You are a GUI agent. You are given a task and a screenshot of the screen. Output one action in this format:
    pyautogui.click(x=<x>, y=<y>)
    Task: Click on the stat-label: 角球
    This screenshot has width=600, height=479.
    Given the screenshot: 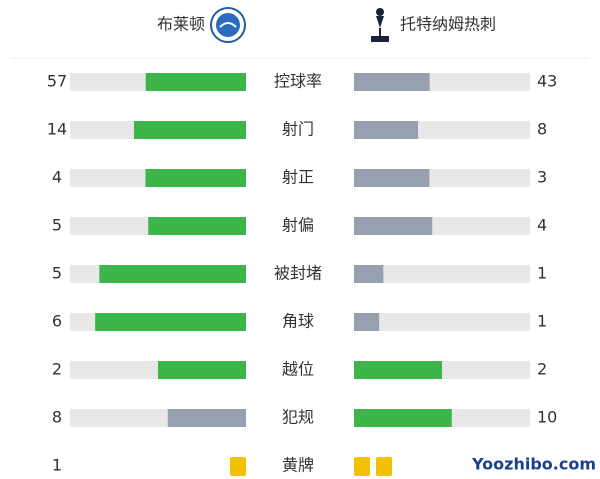 What is the action you would take?
    pyautogui.click(x=298, y=321)
    